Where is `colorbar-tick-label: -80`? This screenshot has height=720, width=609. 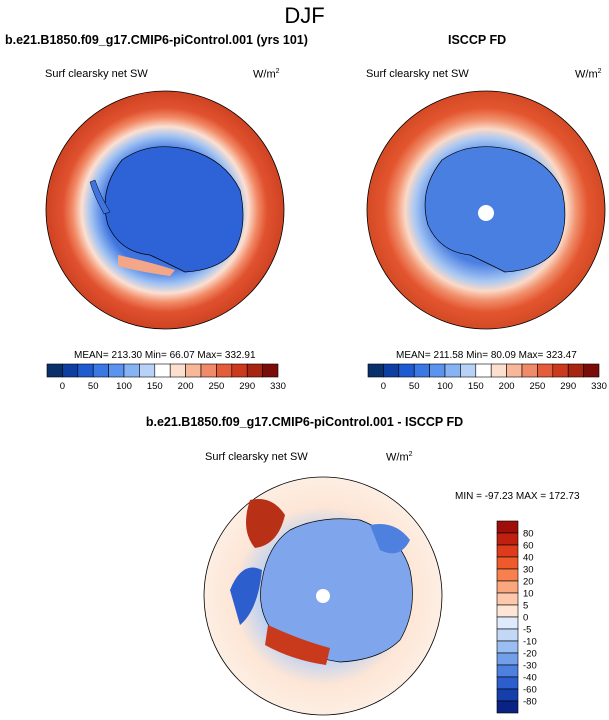 colorbar-tick-label: -80 is located at coordinates (530, 702).